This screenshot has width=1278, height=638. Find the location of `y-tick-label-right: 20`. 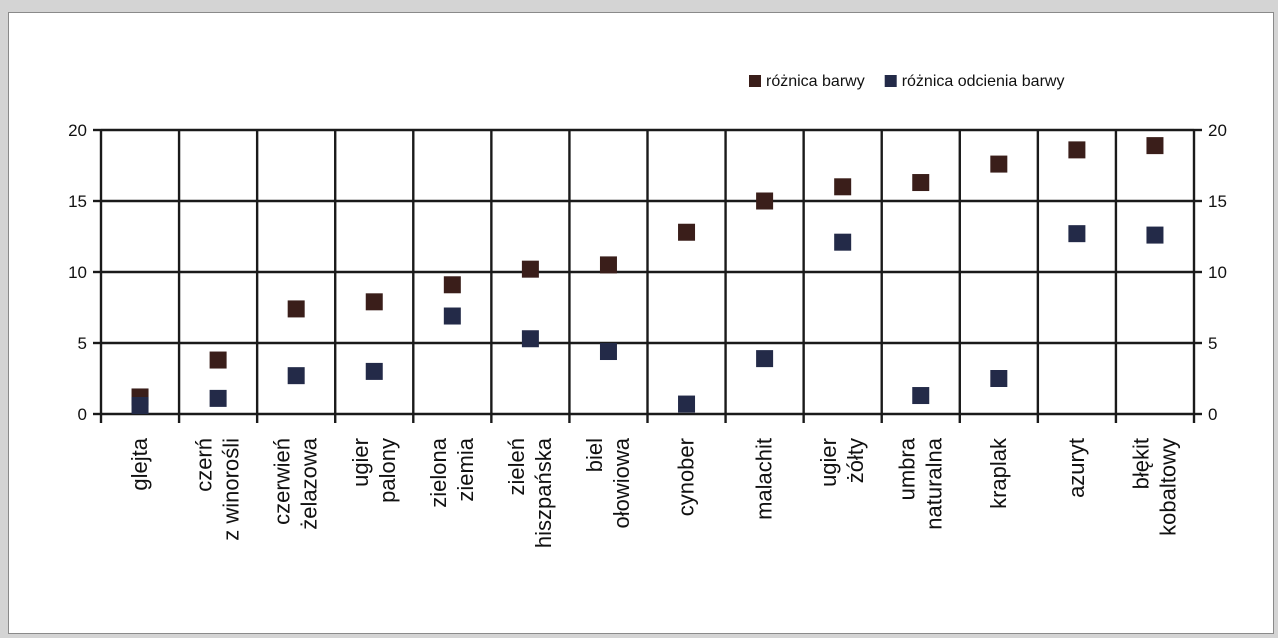

y-tick-label-right: 20 is located at coordinates (1217, 130).